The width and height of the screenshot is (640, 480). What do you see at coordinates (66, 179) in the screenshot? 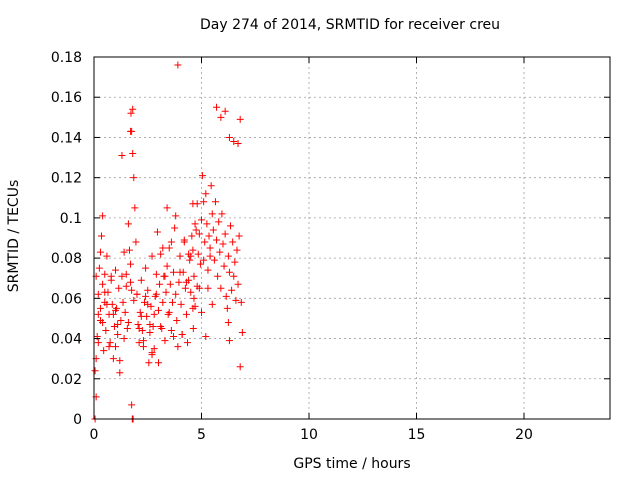
I see `y-tick-label: 0.12` at bounding box center [66, 179].